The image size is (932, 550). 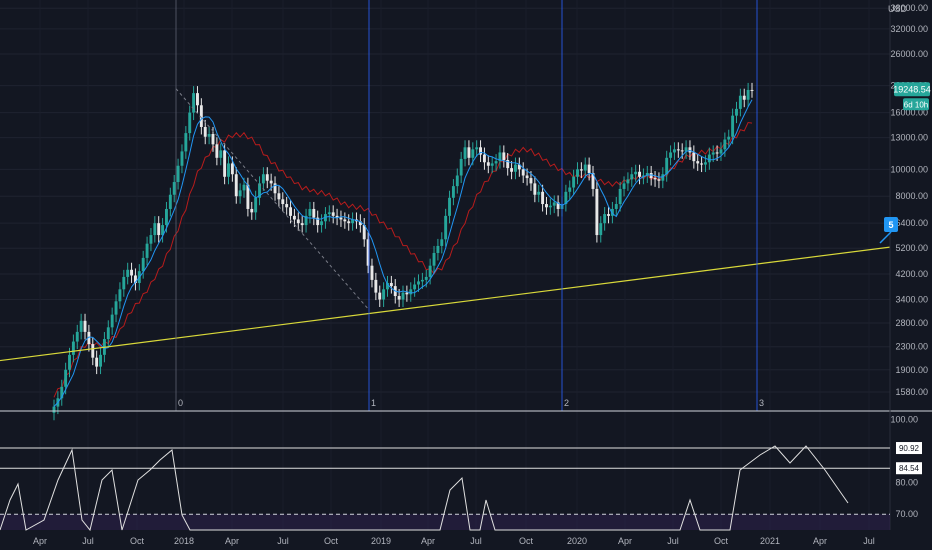 I want to click on price-axis-label: 2300.00, so click(x=911, y=347).